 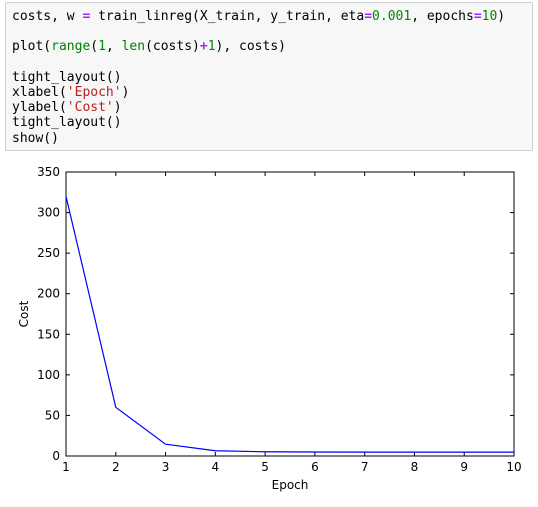 I want to click on code-line: show(), so click(x=272, y=138).